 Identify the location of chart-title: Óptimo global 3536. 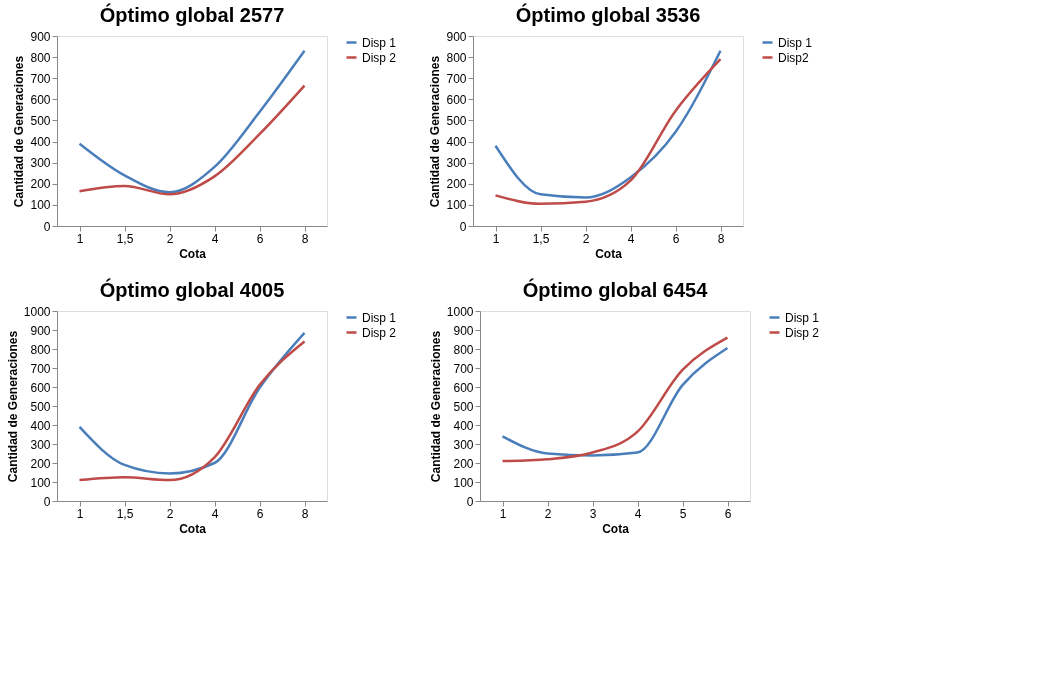
(608, 14).